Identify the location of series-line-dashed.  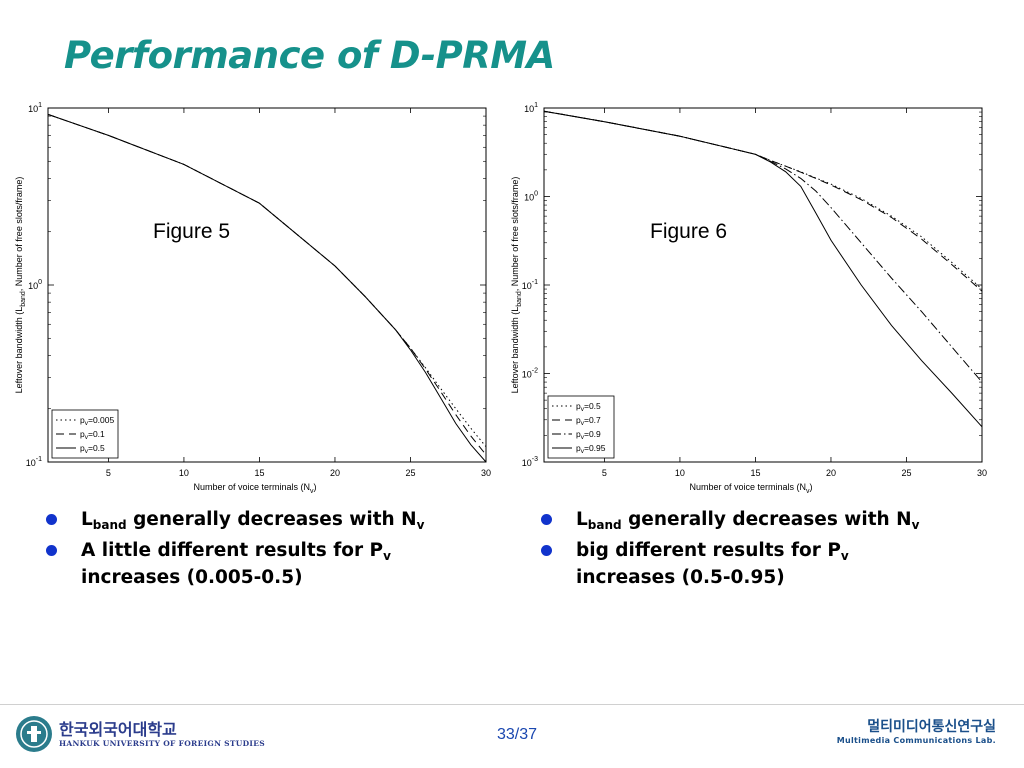
(763, 201).